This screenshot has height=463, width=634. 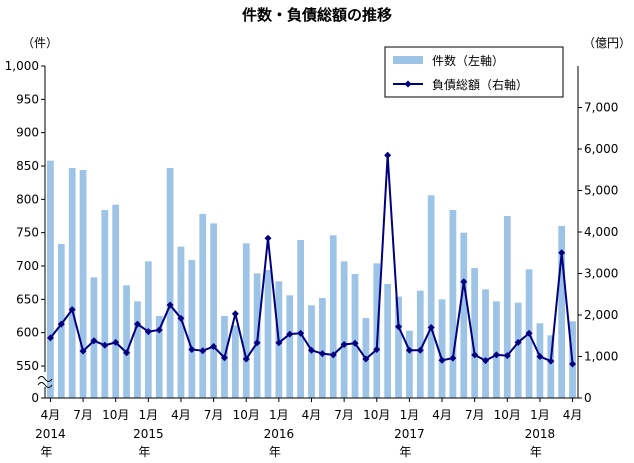 I want to click on y-left-tick-label: 750, so click(x=27, y=233).